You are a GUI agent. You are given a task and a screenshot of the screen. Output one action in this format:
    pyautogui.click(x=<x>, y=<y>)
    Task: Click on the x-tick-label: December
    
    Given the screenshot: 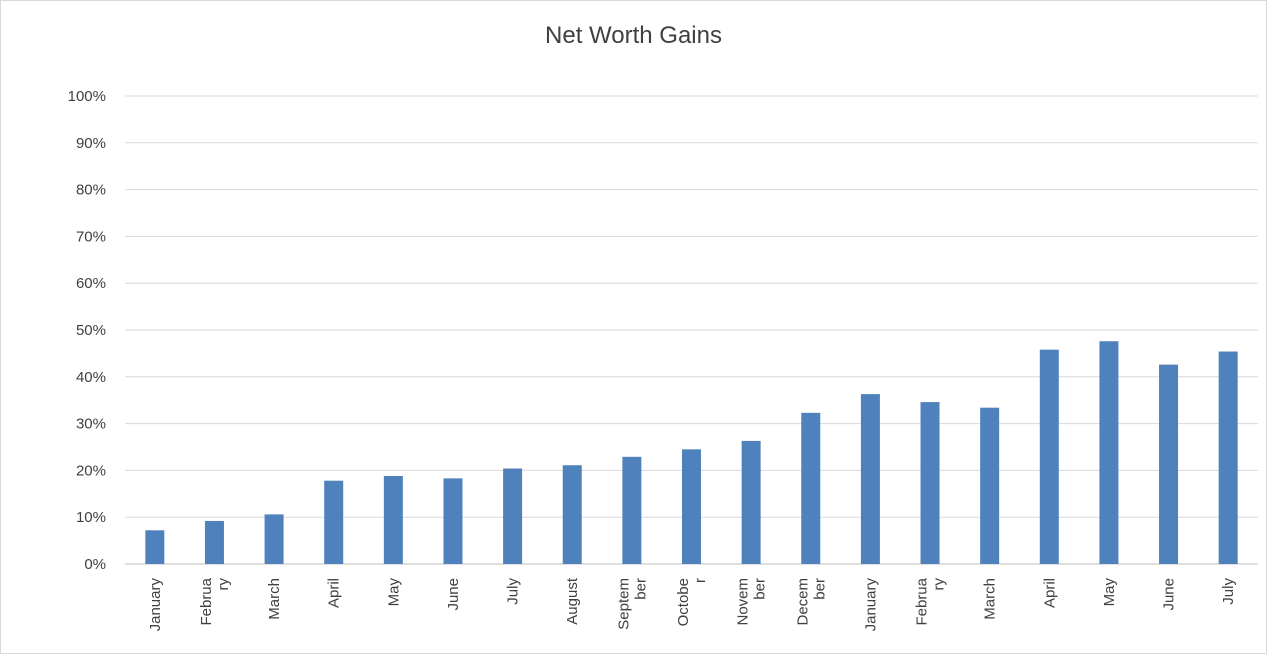 What is the action you would take?
    pyautogui.click(x=811, y=602)
    